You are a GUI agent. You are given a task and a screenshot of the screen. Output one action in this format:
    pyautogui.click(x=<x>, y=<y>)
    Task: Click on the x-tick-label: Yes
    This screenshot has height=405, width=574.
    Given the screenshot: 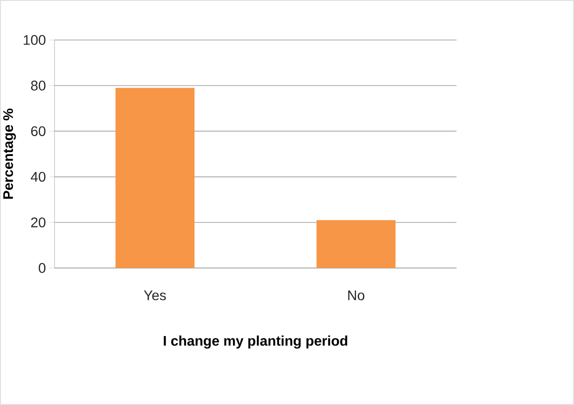 What is the action you would take?
    pyautogui.click(x=155, y=295)
    